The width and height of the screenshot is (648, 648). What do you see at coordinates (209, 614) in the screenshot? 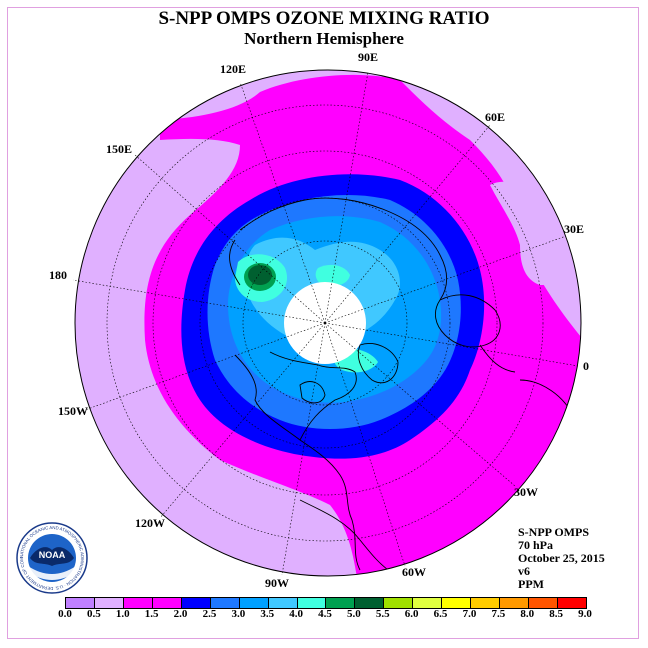
I see `color-scale-tick-label: 2.5` at bounding box center [209, 614].